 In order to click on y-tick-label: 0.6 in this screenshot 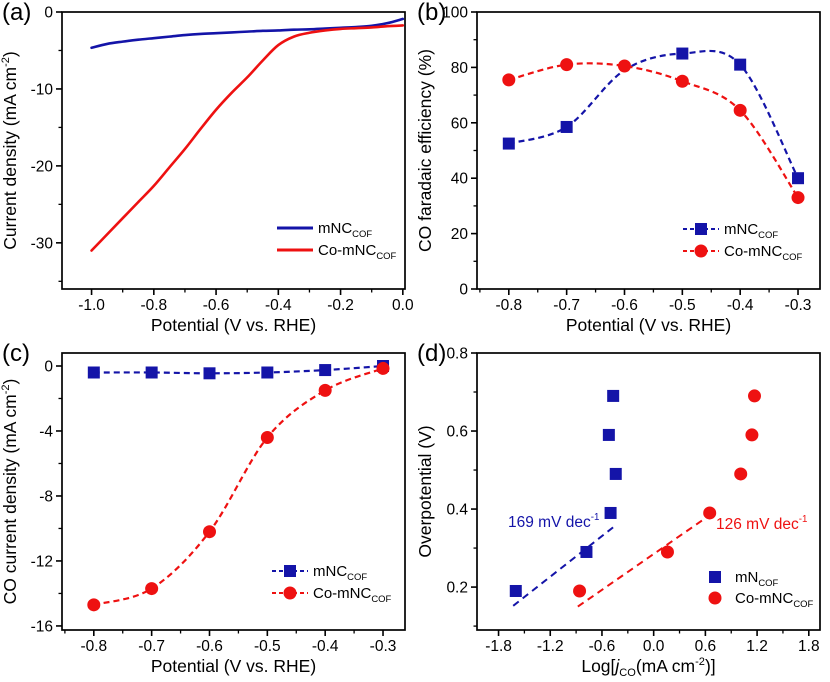, I will do `click(457, 432)`.